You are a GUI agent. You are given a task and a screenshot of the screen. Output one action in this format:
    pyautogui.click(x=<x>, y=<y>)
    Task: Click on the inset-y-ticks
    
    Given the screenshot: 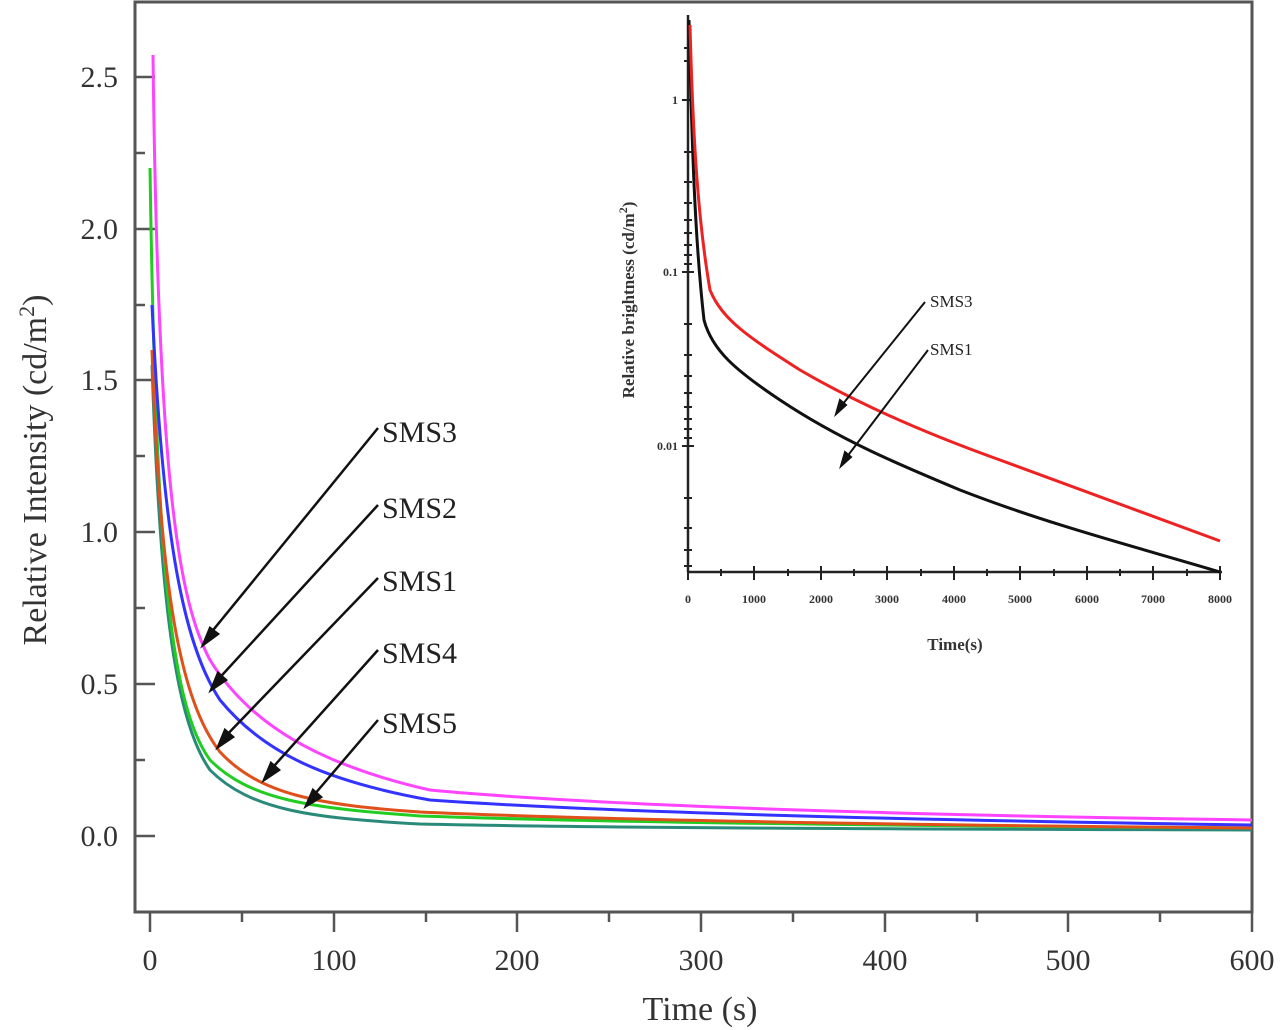 What is the action you would take?
    pyautogui.click(x=688, y=307)
    